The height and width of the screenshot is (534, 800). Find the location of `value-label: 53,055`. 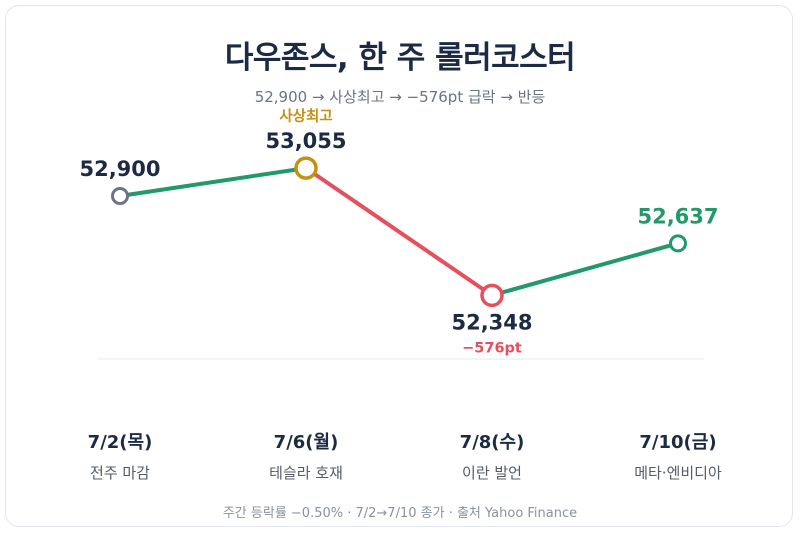

value-label: 53,055 is located at coordinates (305, 141).